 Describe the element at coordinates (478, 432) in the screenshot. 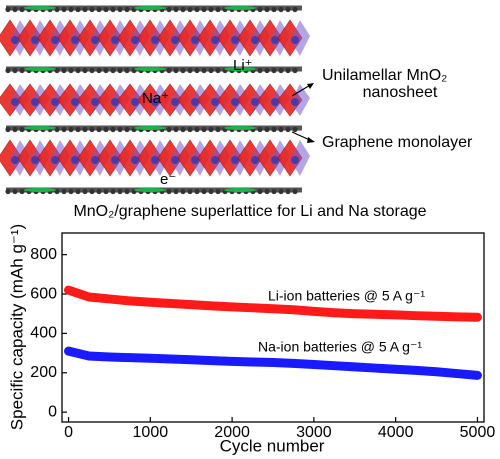

I see `x-tick-label: 5000` at that location.